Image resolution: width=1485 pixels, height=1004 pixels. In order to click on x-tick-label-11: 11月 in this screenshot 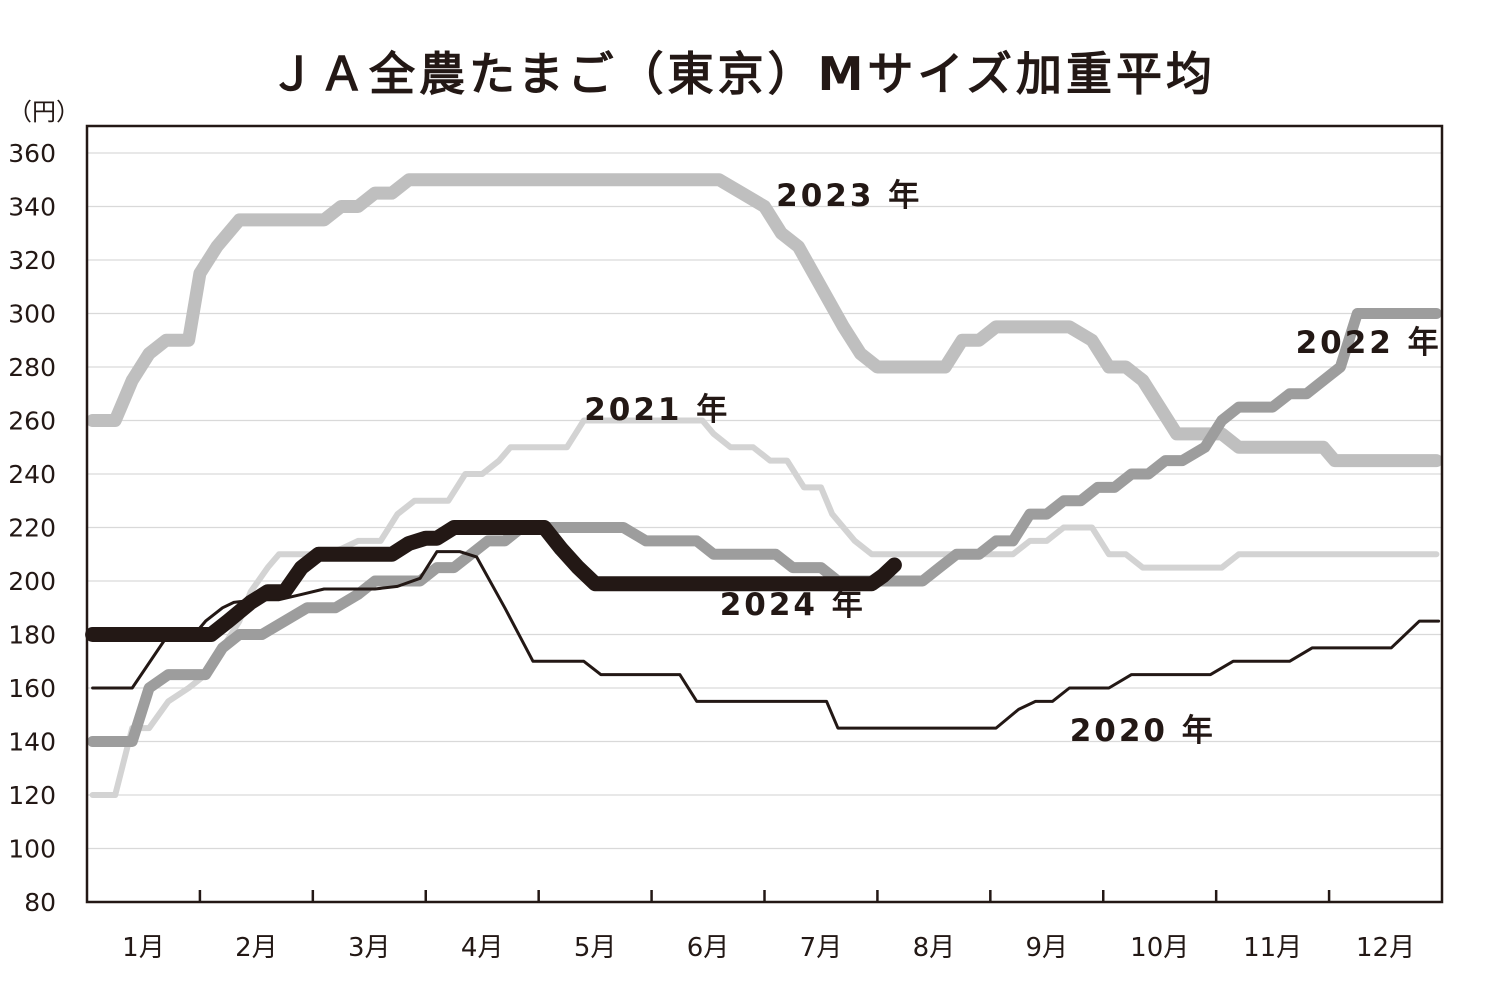, I will do `click(1272, 948)`.